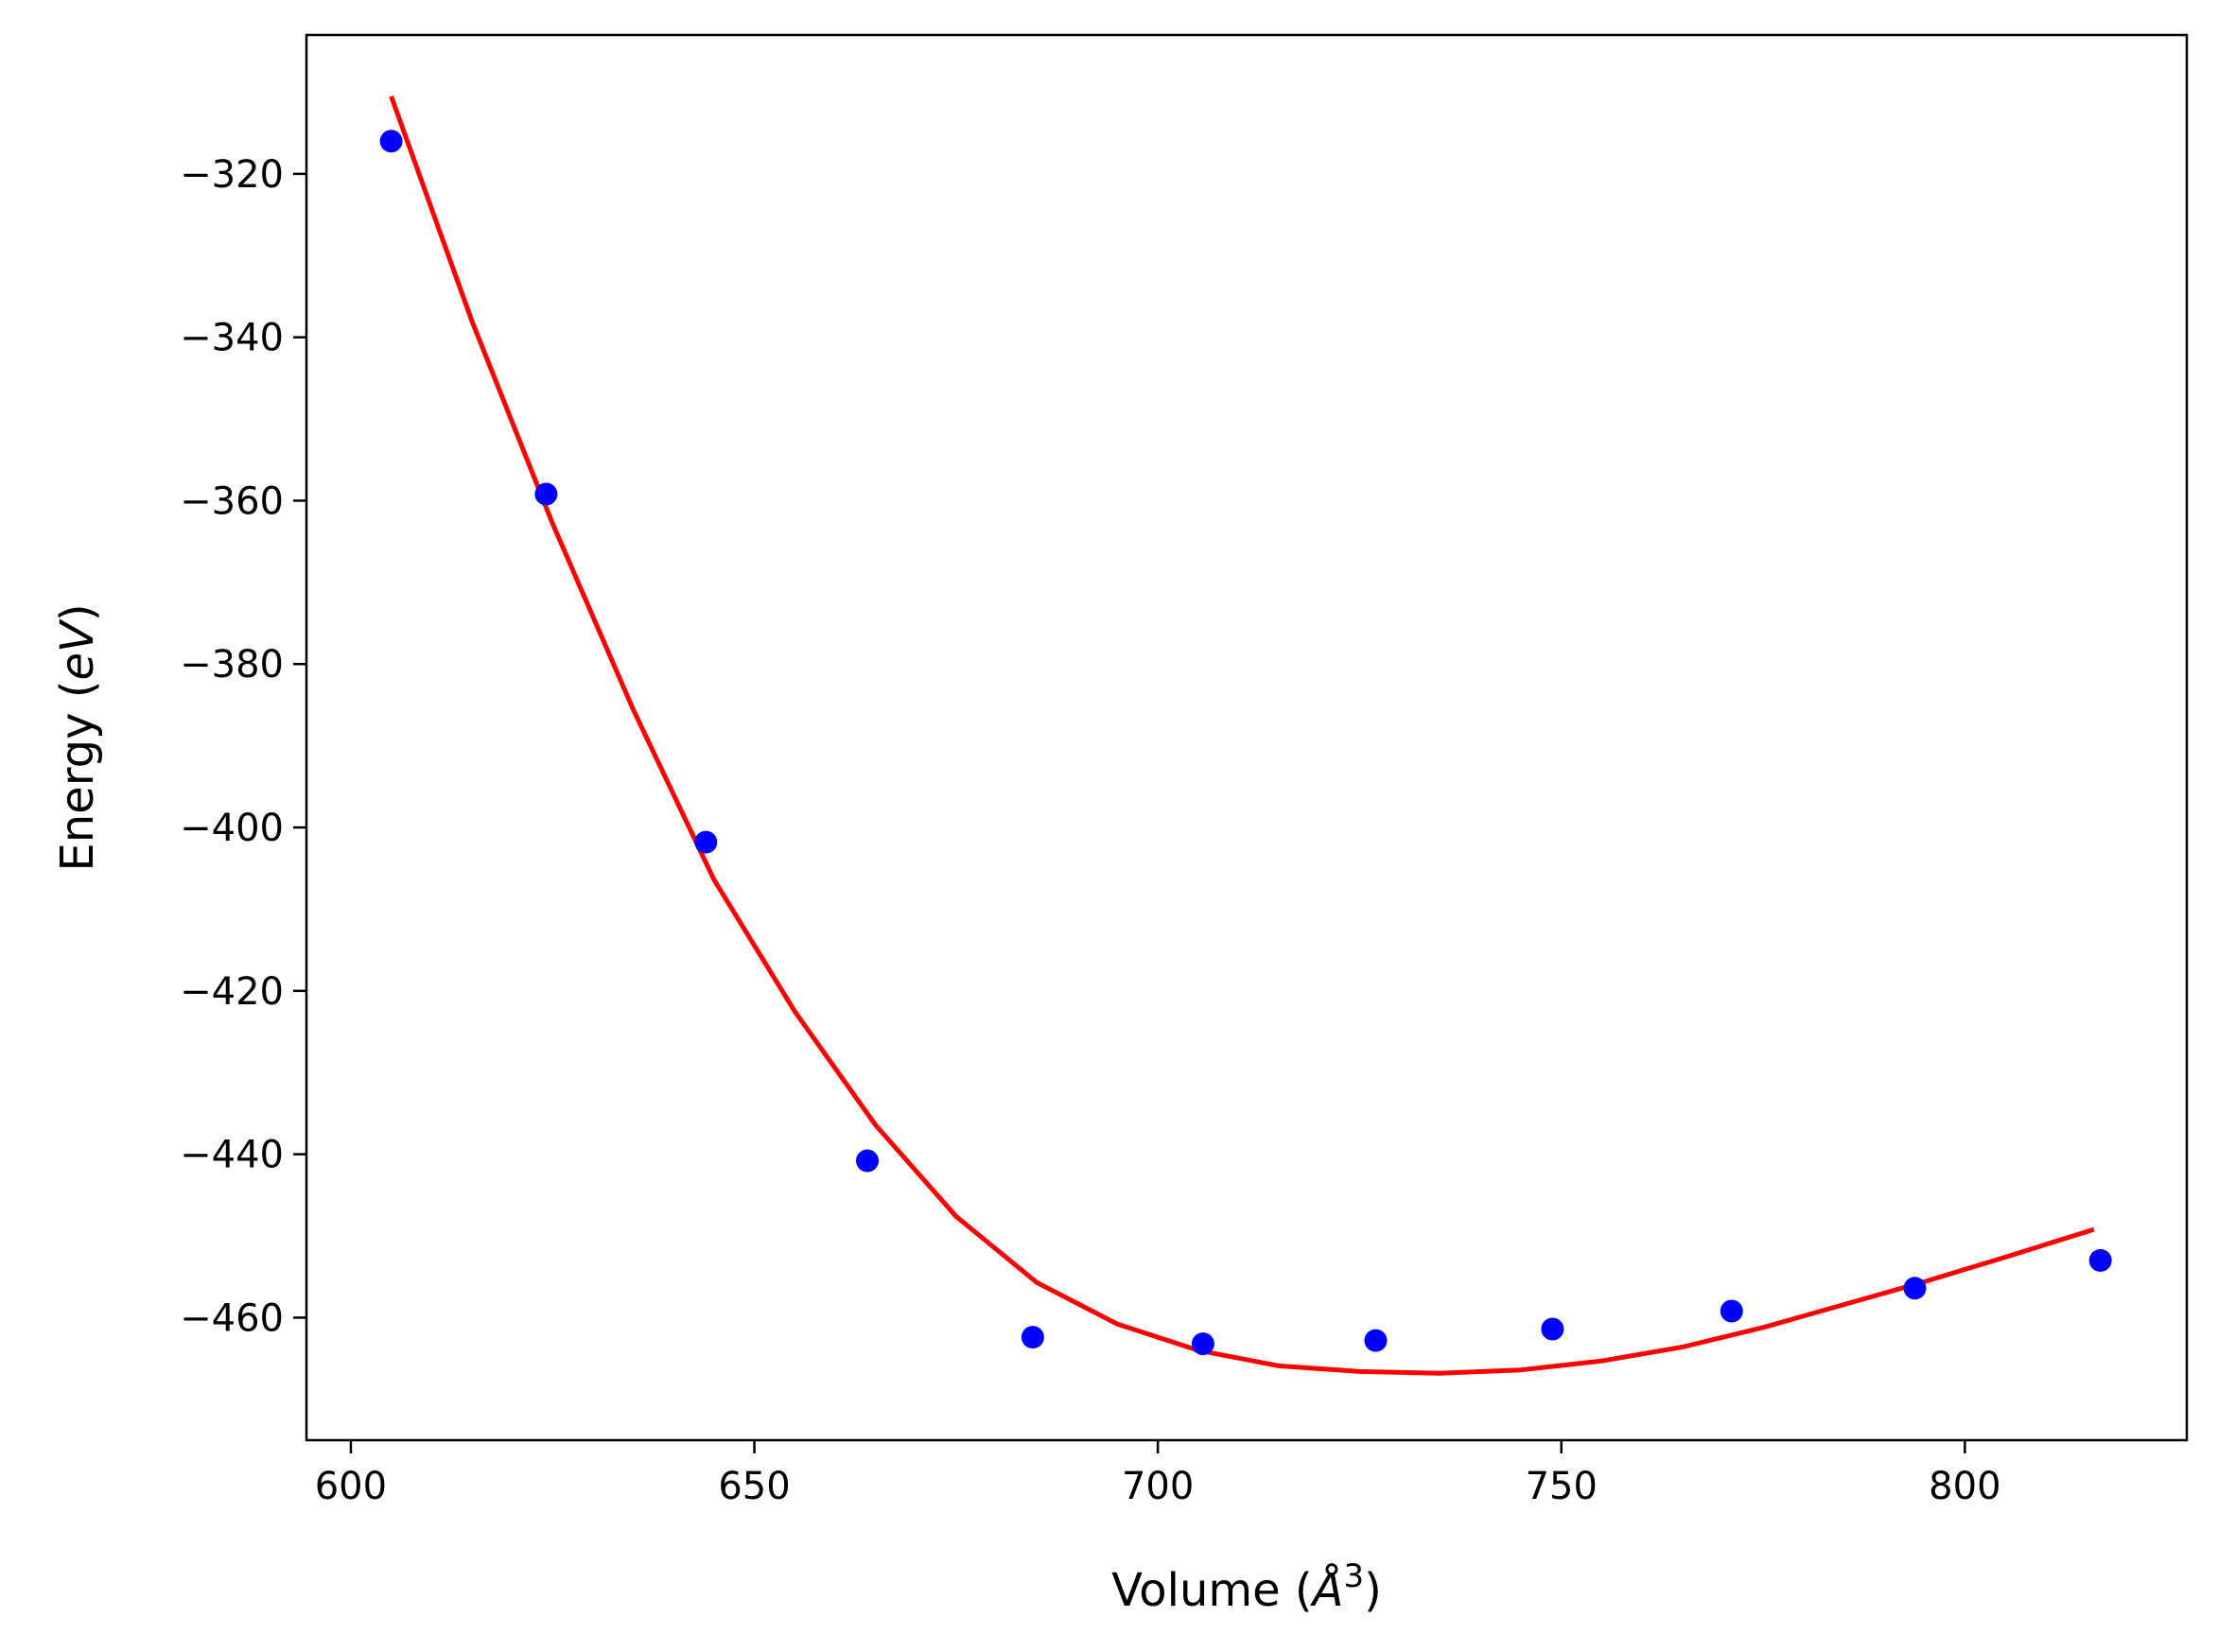 The image size is (2218, 1652). Describe the element at coordinates (77, 650) in the screenshot. I see `y-axis-label-symbol: eV` at that location.